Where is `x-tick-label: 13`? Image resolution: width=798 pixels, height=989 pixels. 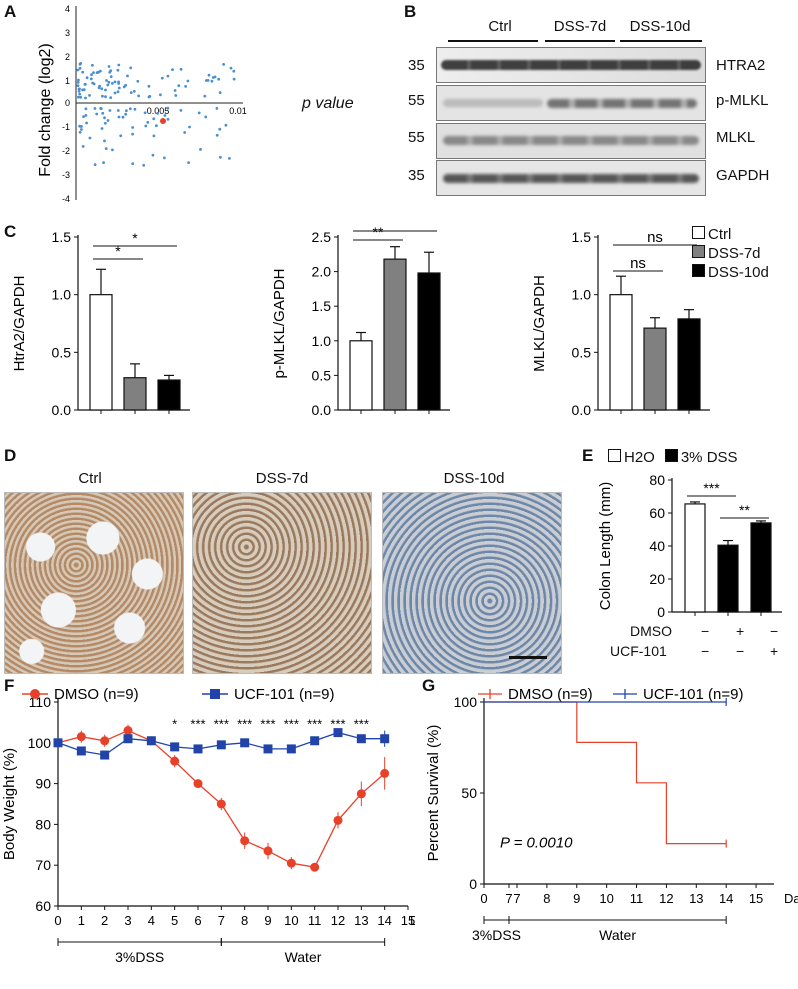 x-tick-label: 13 is located at coordinates (696, 898).